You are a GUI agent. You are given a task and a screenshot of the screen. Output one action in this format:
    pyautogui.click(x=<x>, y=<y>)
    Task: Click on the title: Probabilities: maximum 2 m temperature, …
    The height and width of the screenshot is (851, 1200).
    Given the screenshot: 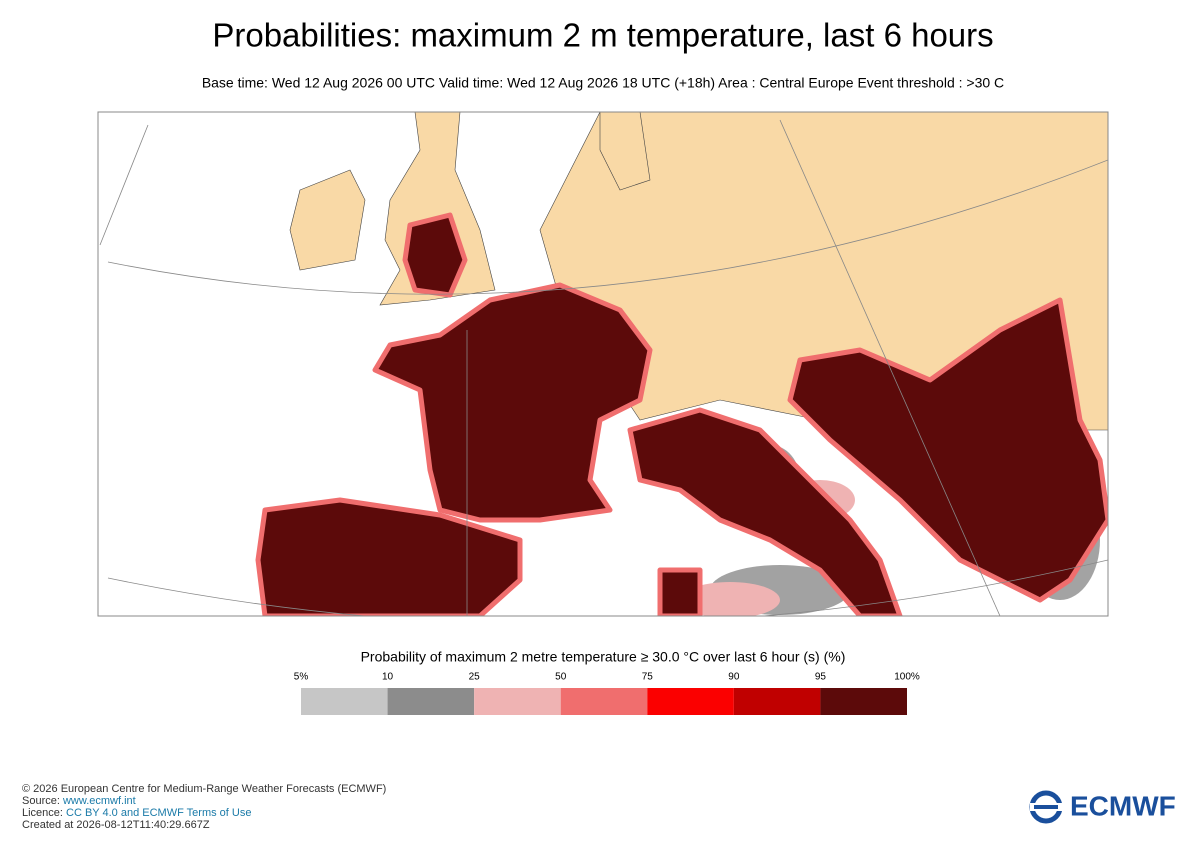 What is the action you would take?
    pyautogui.click(x=602, y=35)
    